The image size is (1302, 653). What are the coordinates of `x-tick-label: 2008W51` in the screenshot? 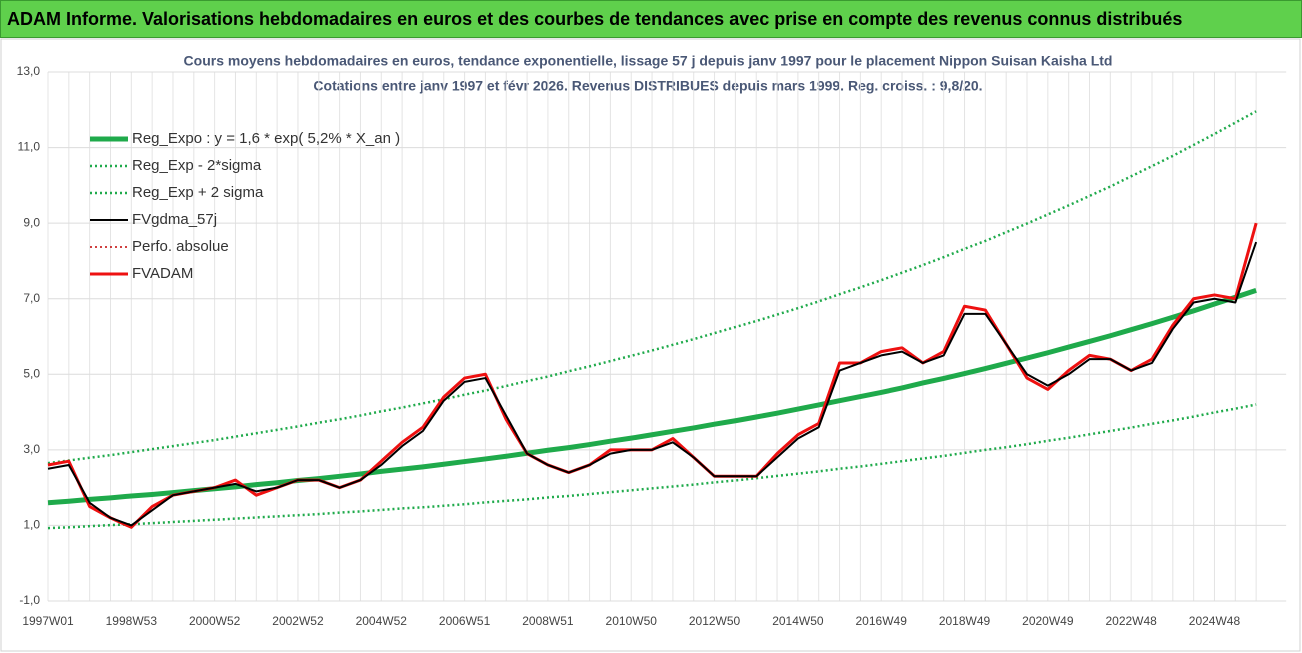 It's located at (548, 621).